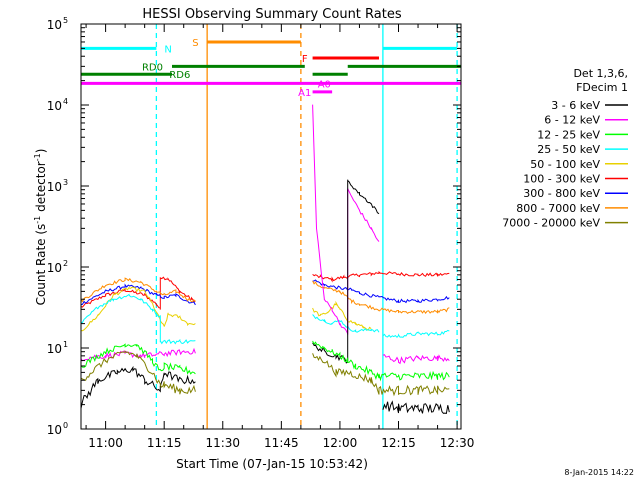 The width and height of the screenshot is (640, 480). Describe the element at coordinates (65, 182) in the screenshot. I see `y-tick-label-exponent: 3` at that location.